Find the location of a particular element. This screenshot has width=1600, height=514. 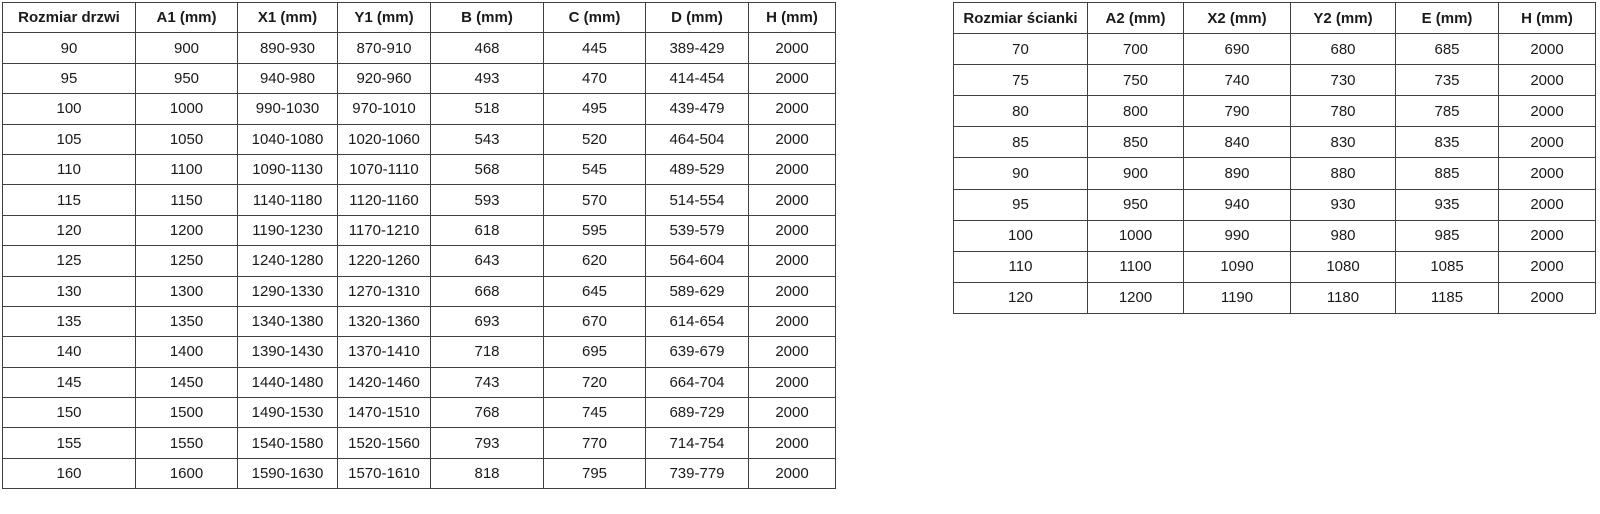

table-cell: 980 is located at coordinates (1343, 235).